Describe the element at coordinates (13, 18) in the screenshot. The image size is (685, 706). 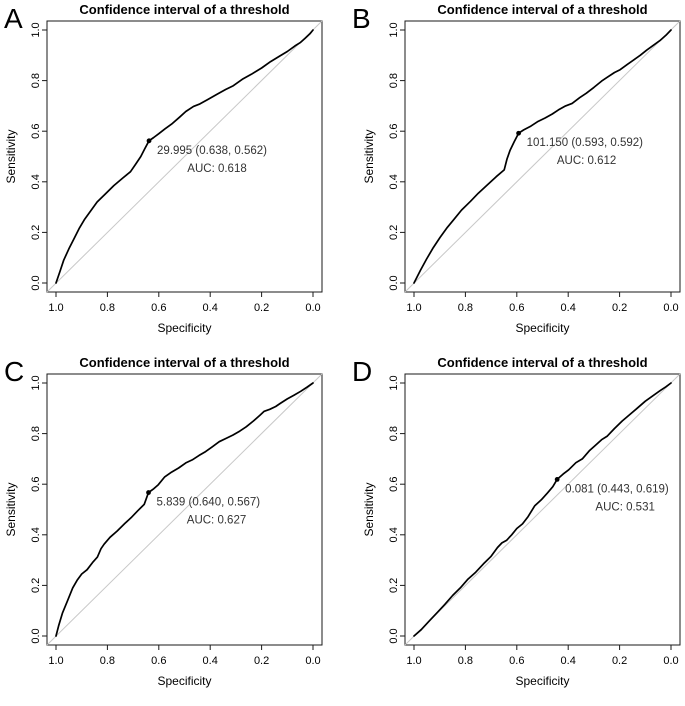
I see `panel-letter: A` at that location.